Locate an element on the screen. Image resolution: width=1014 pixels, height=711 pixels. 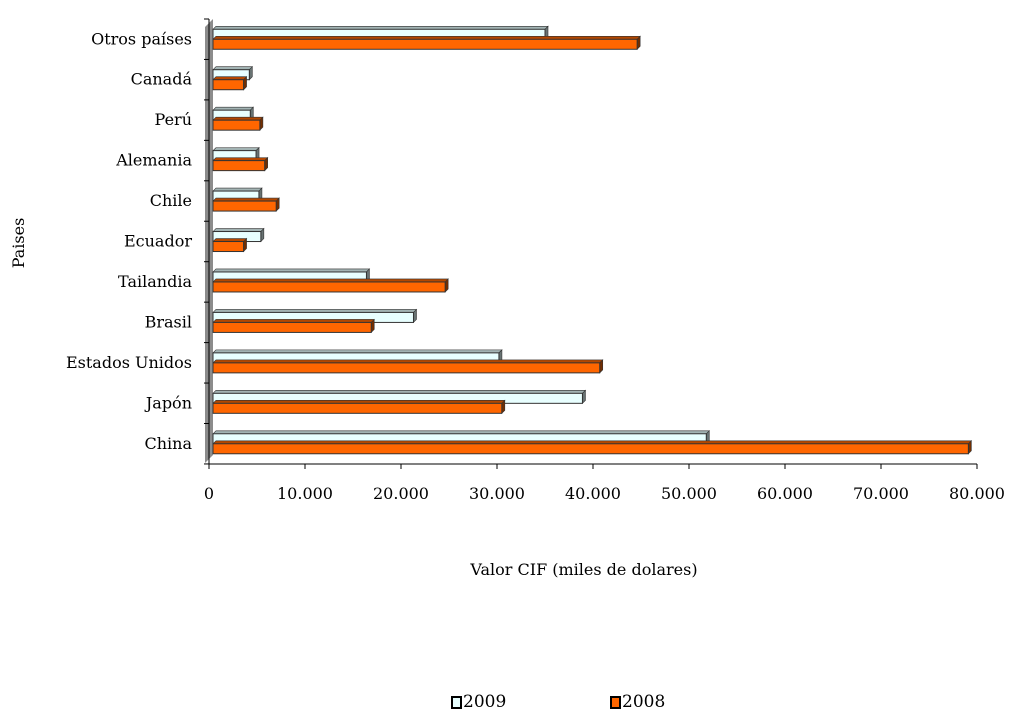
legend-label-2009: 2009 is located at coordinates (484, 701).